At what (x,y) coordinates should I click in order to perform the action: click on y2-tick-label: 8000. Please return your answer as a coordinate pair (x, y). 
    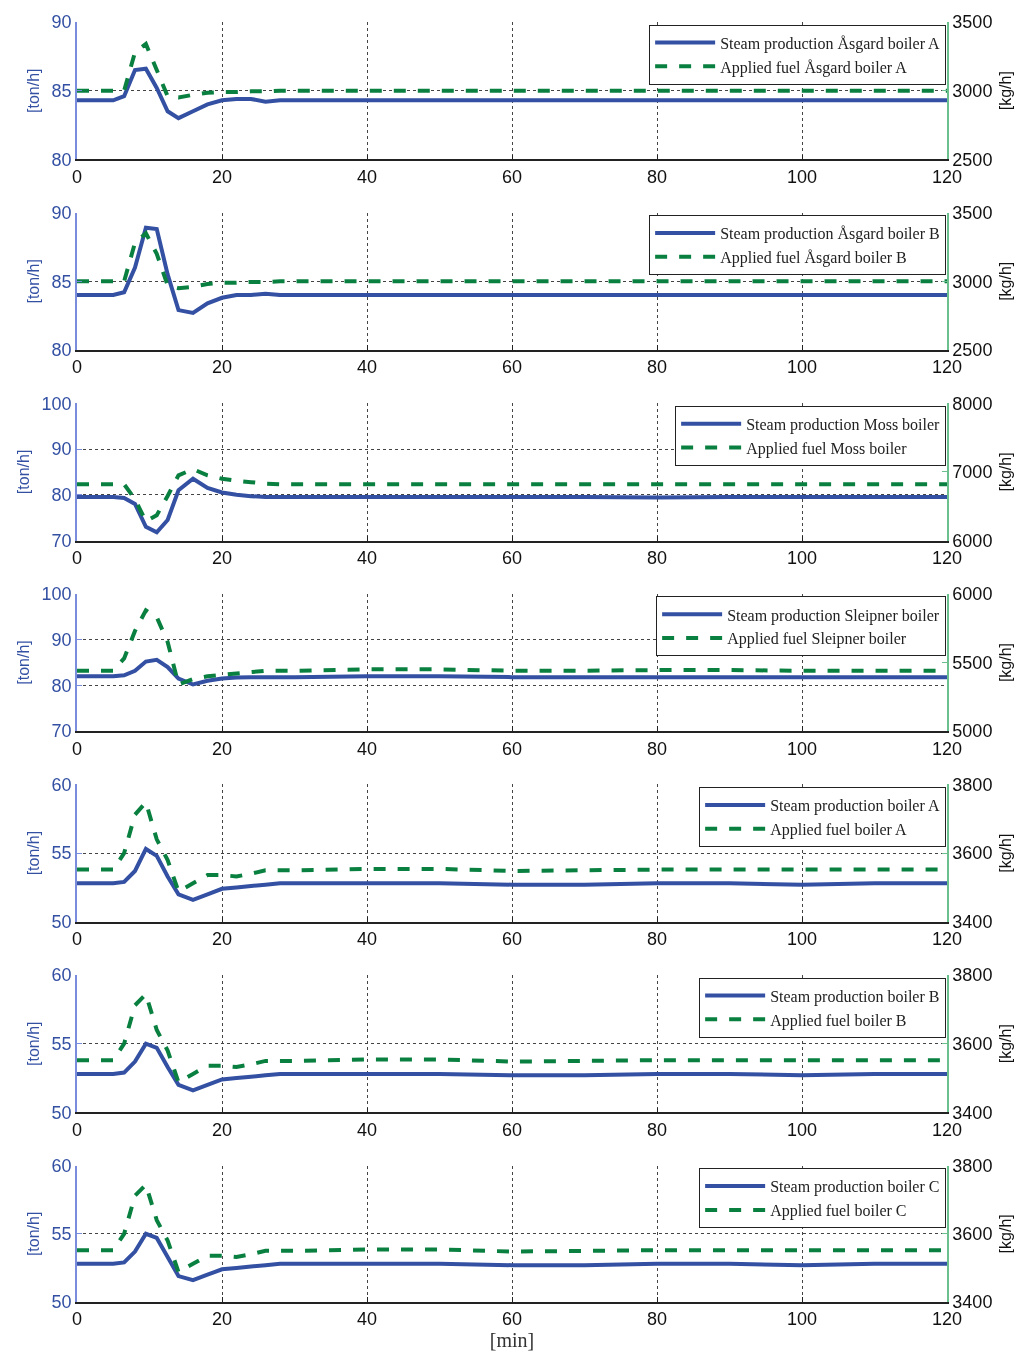
    Looking at the image, I should click on (972, 403).